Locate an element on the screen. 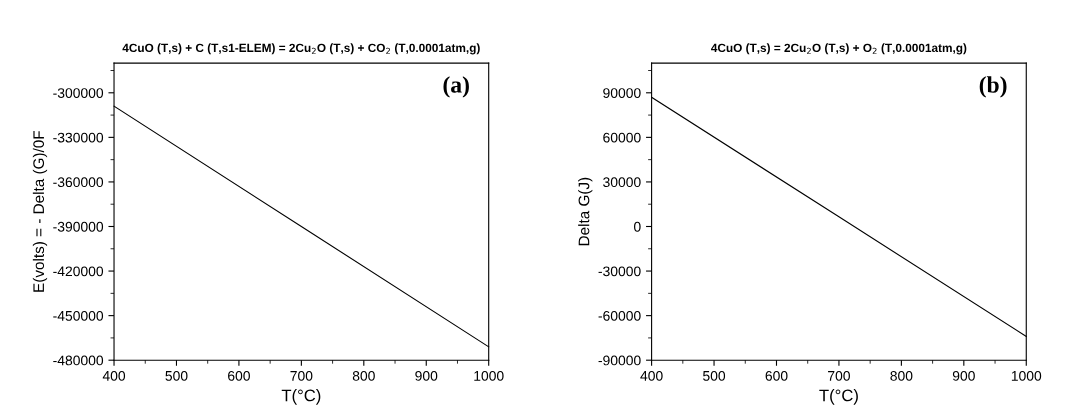 This screenshot has width=1086, height=407. y-tick-label: 0 is located at coordinates (637, 226).